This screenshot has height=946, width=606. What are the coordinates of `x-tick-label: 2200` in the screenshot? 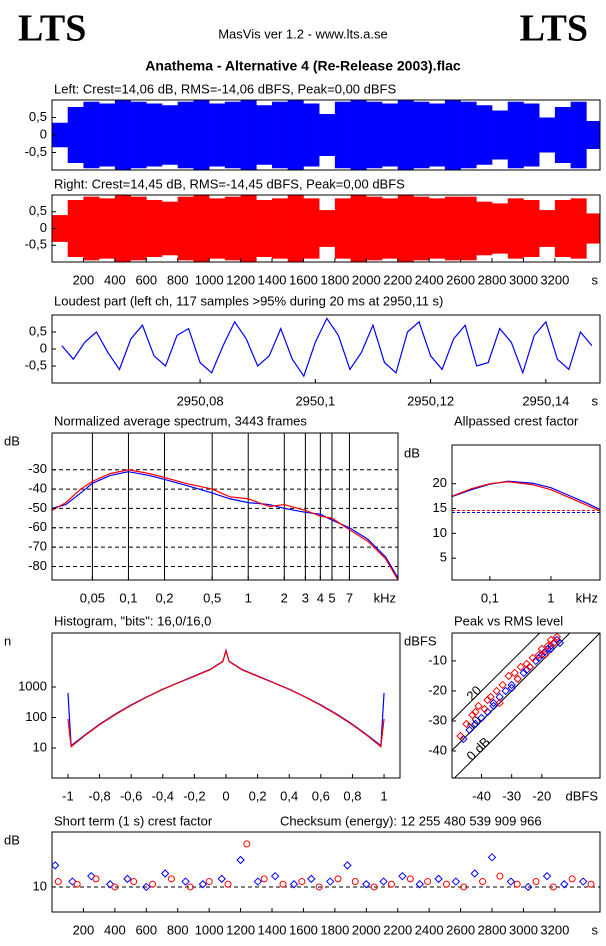 It's located at (397, 929).